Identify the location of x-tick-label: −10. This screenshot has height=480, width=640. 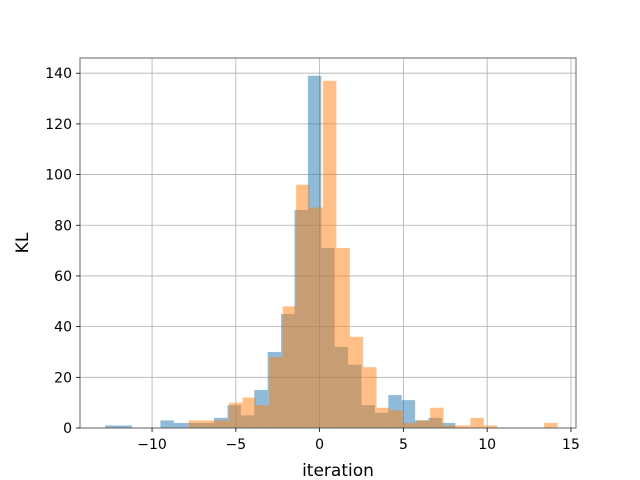
(152, 445).